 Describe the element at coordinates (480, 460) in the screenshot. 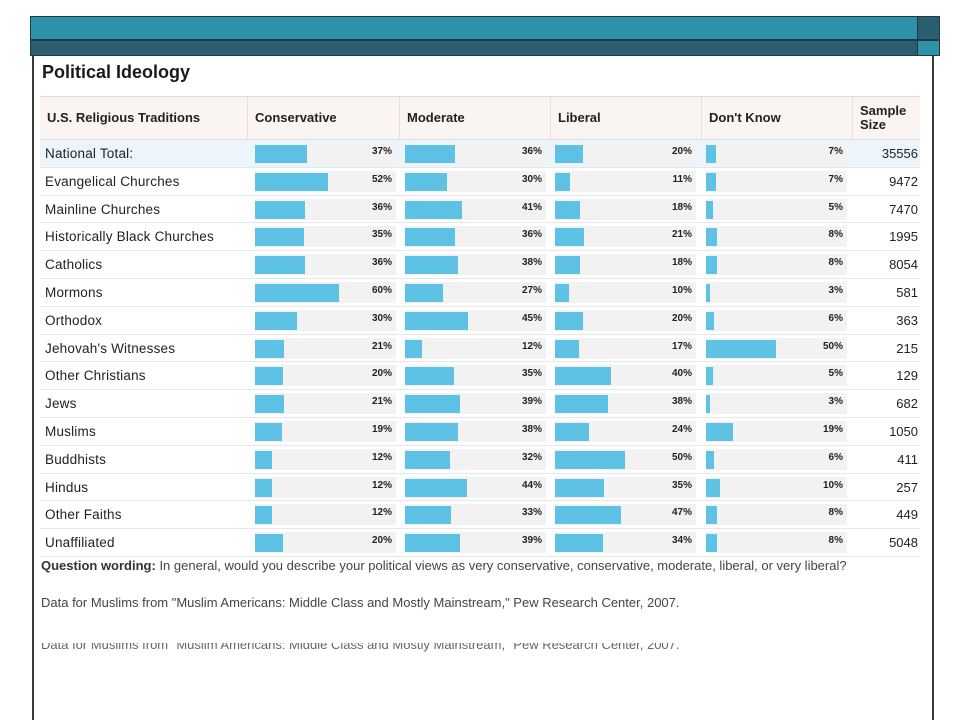

I see `table-row: Buddhists 12% 32% 50% 6% 411` at that location.